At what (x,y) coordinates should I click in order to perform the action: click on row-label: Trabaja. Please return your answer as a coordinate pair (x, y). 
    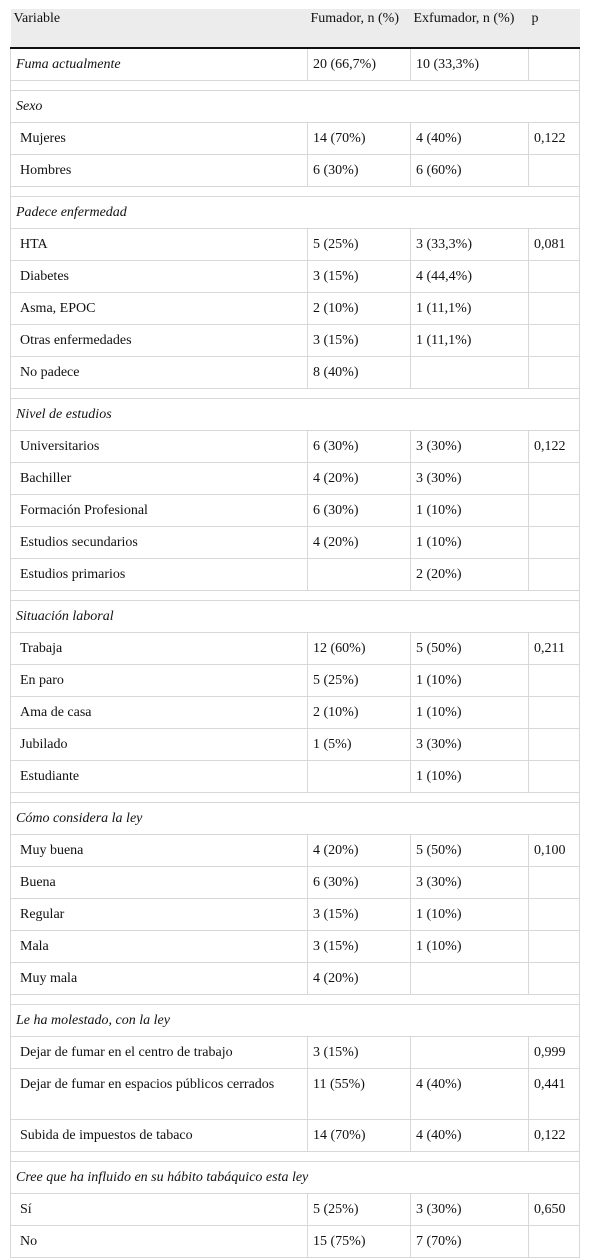
    Looking at the image, I should click on (159, 648).